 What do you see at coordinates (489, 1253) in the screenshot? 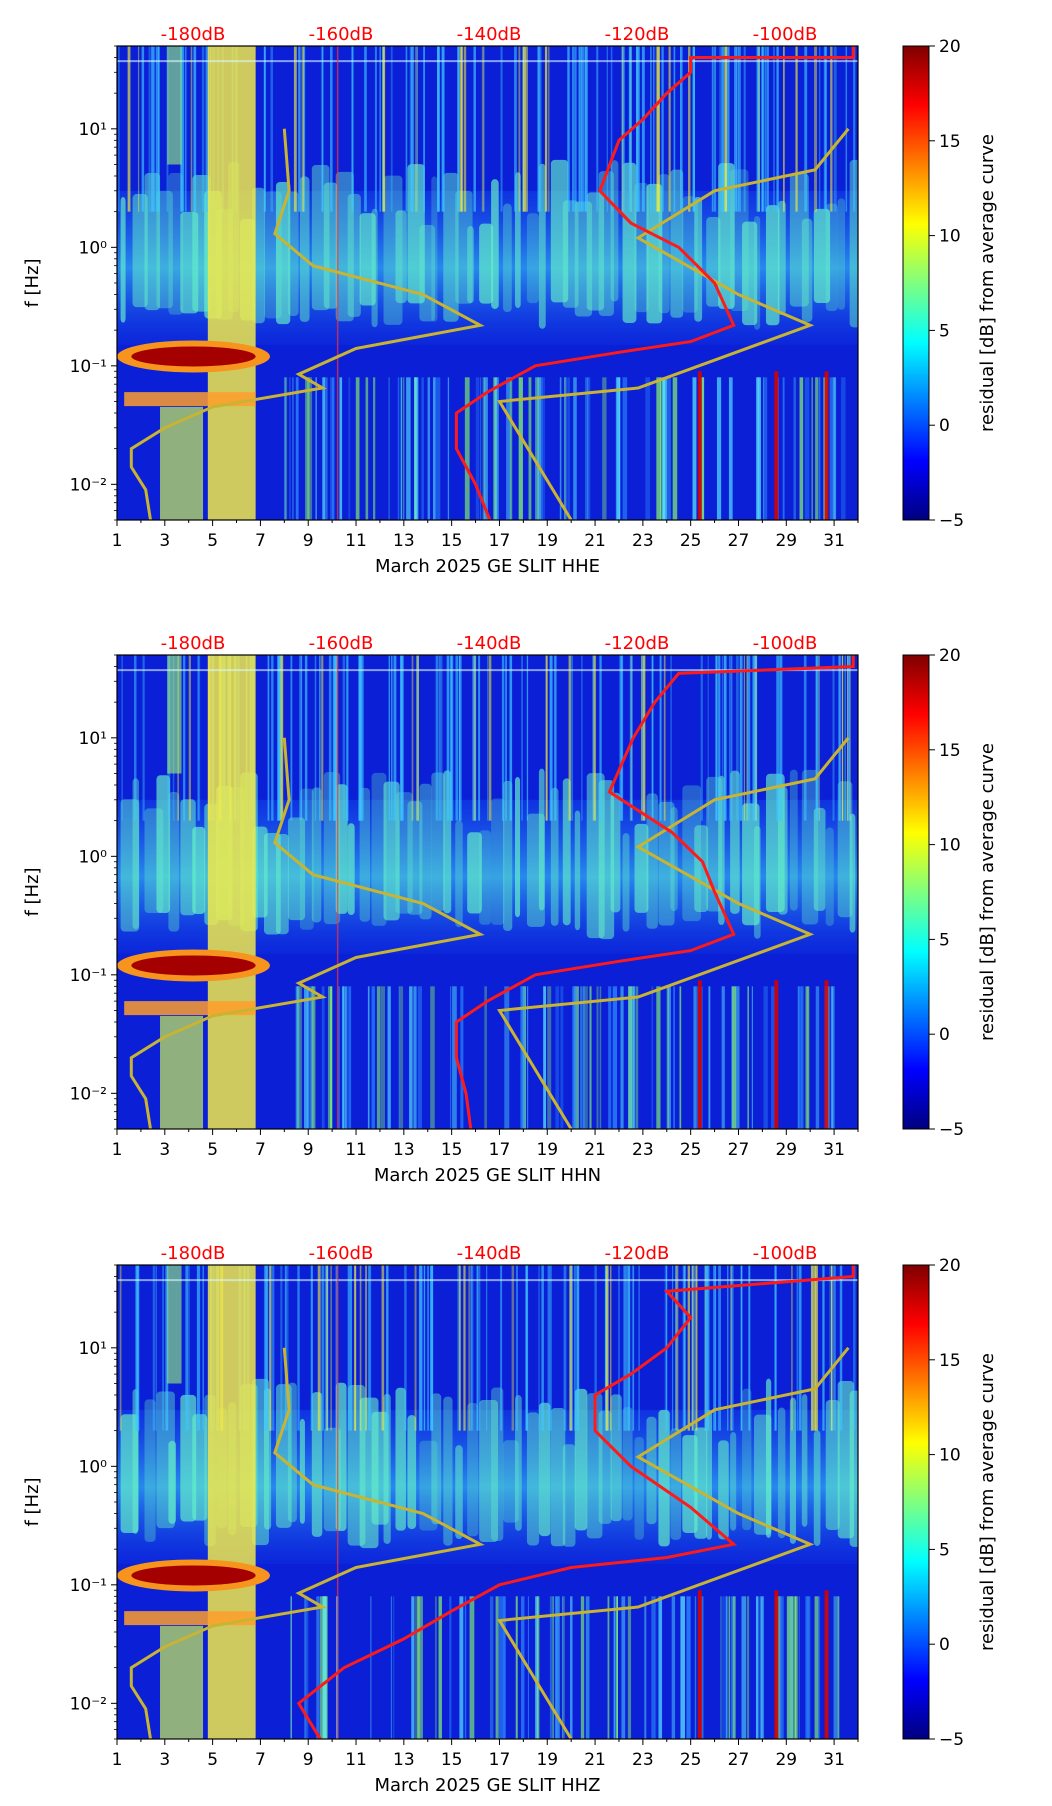
I see `db-scale-label: -140dB` at bounding box center [489, 1253].